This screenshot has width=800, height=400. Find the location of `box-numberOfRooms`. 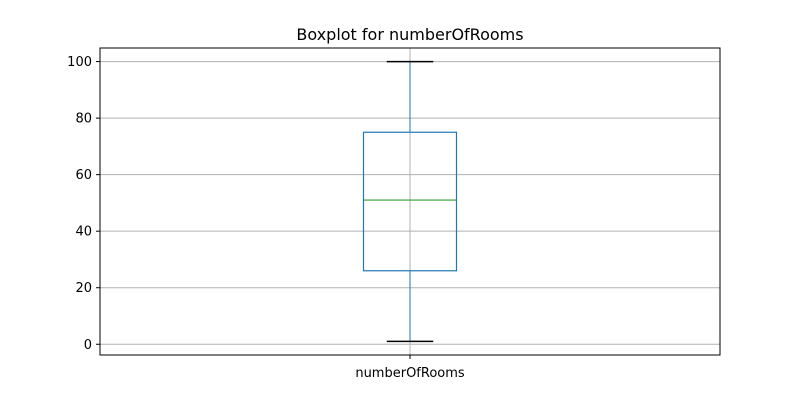

box-numberOfRooms is located at coordinates (410, 201).